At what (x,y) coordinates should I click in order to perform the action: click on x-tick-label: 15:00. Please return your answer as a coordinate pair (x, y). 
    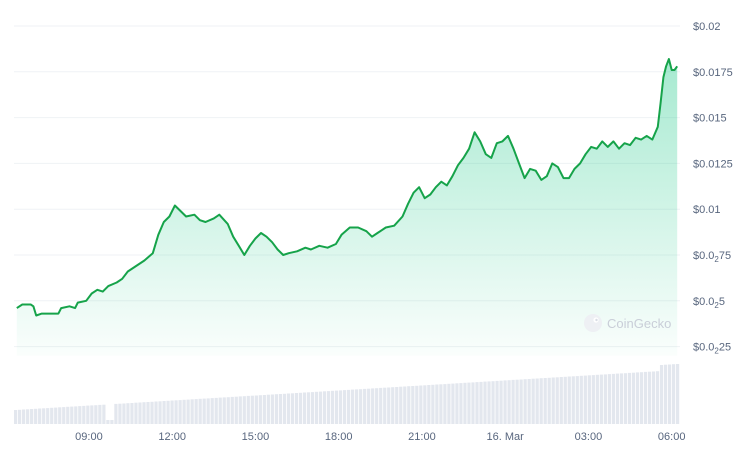
    Looking at the image, I should click on (256, 437).